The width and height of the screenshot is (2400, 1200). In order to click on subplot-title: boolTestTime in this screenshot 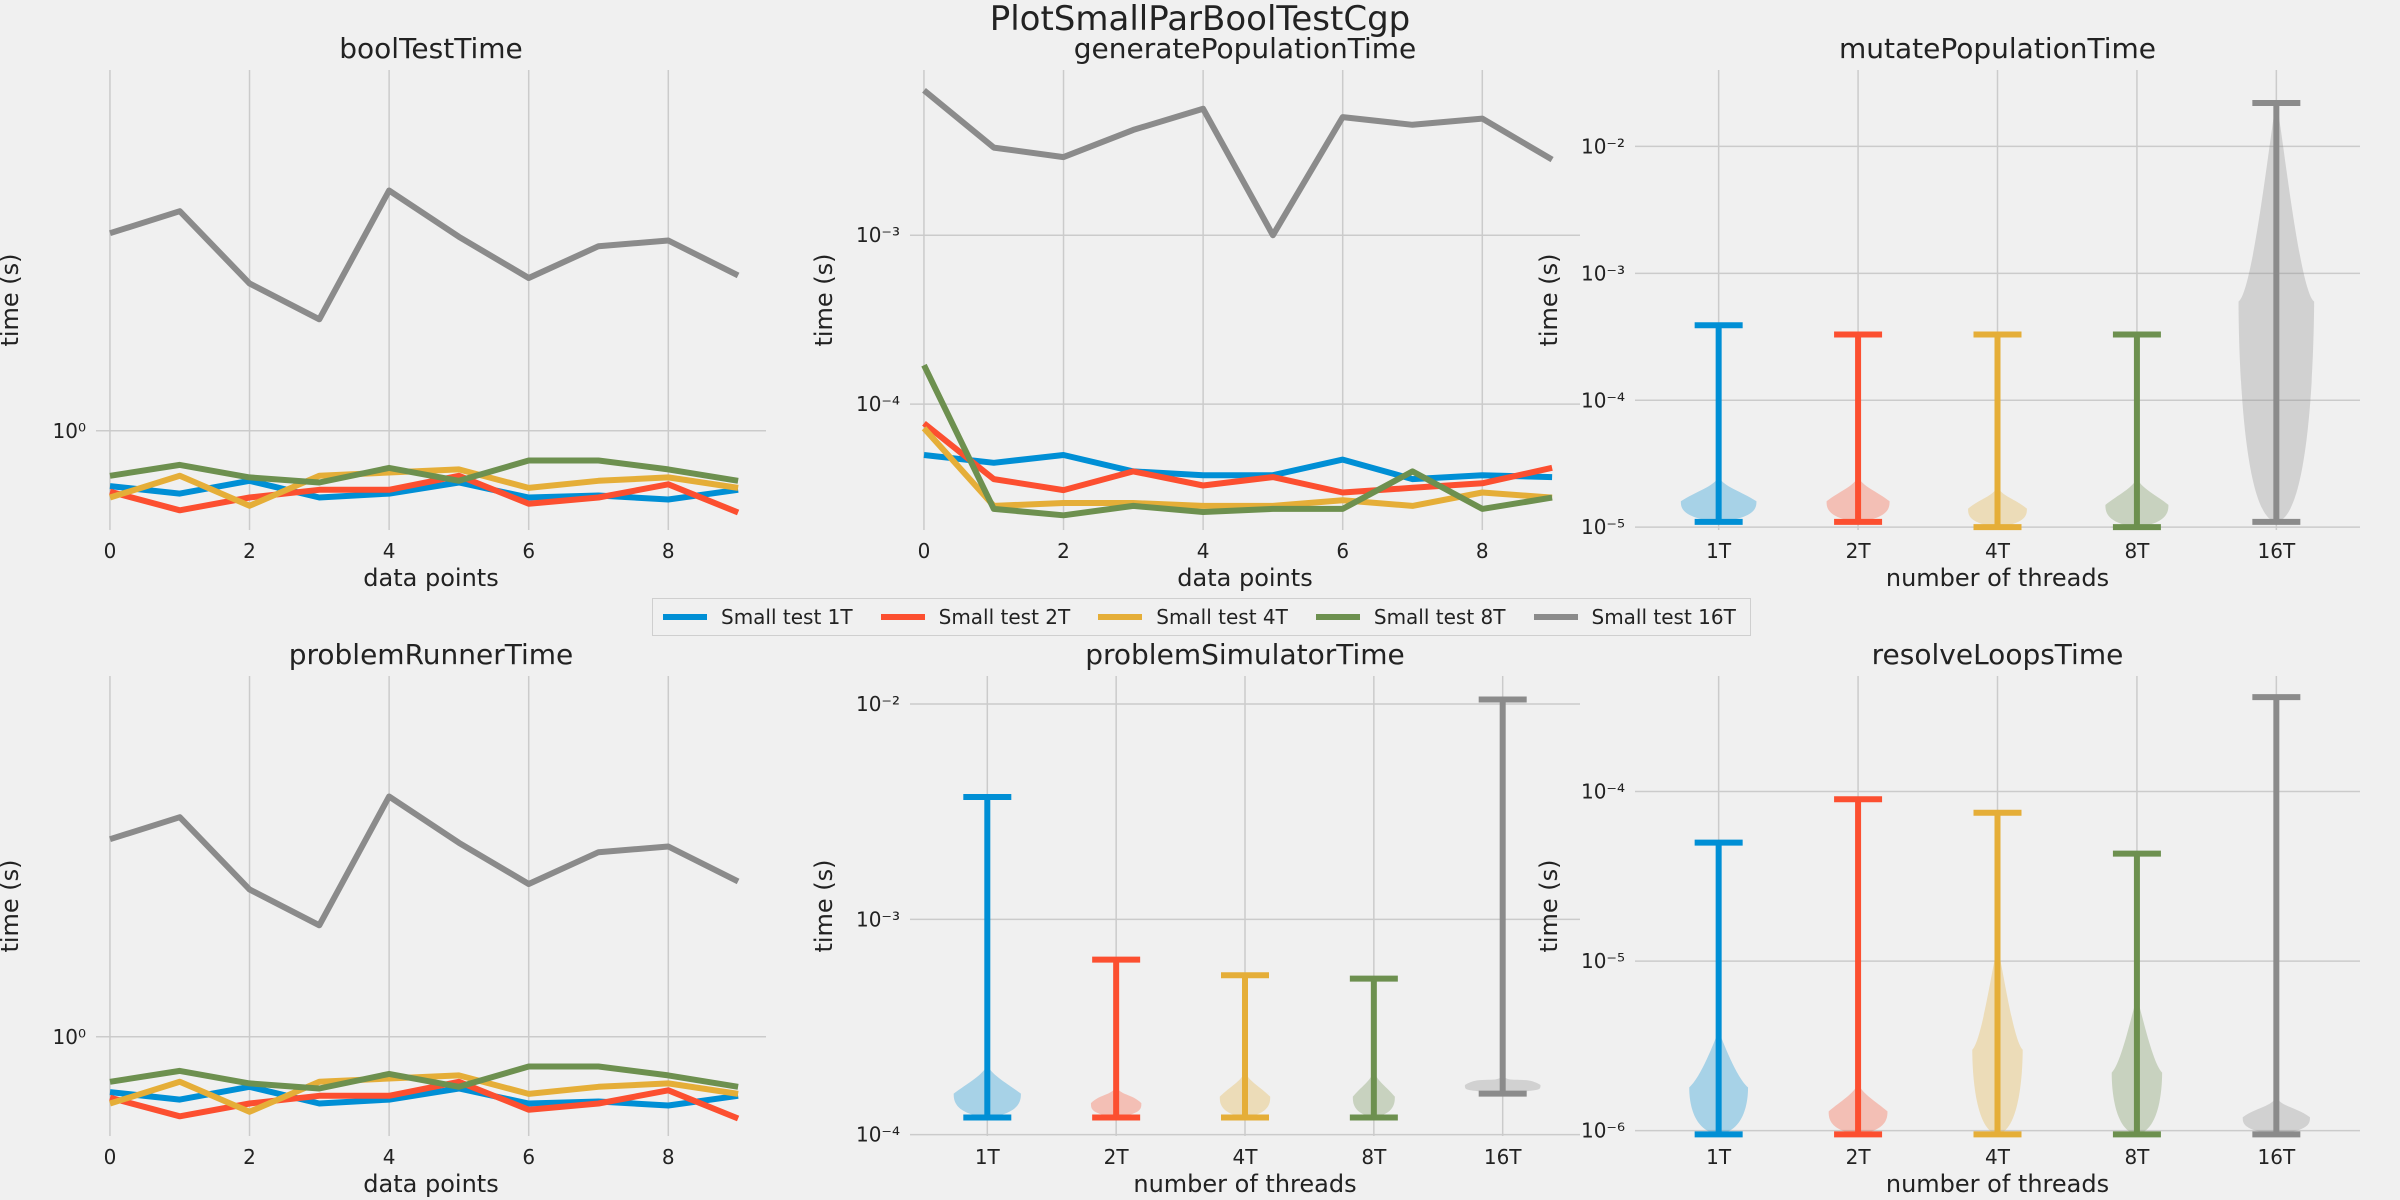, I will do `click(430, 48)`.